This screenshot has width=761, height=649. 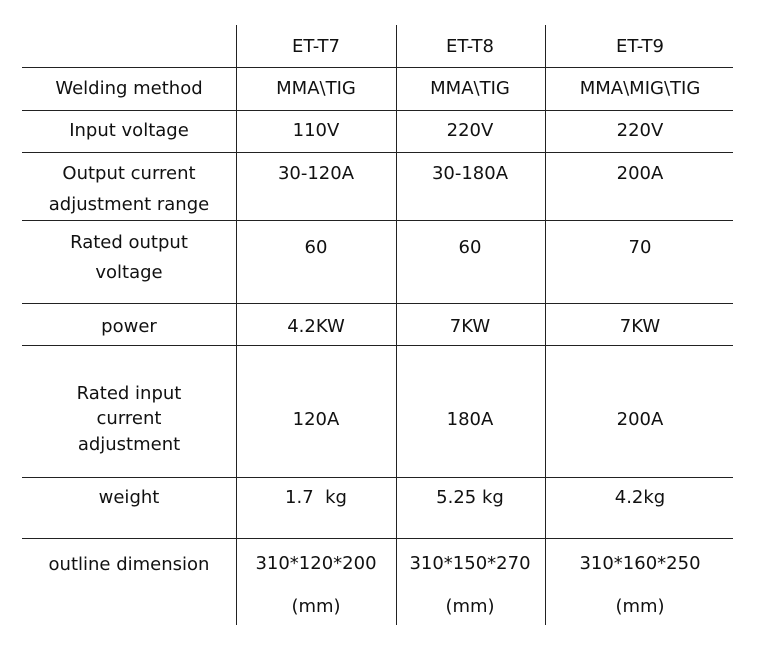 I want to click on cell-value: 310*120*200, so click(x=315, y=563).